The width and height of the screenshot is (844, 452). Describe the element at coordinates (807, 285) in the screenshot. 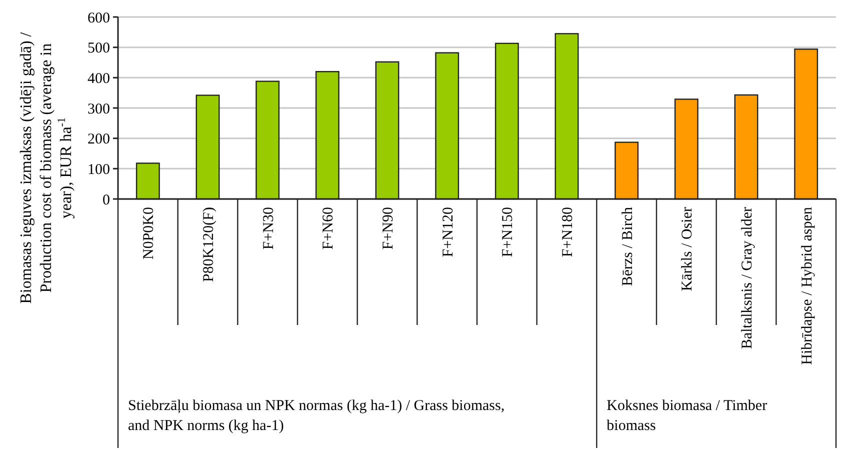

I see `x-tick-label: Hibrīdapse / Hybrid aspen` at that location.